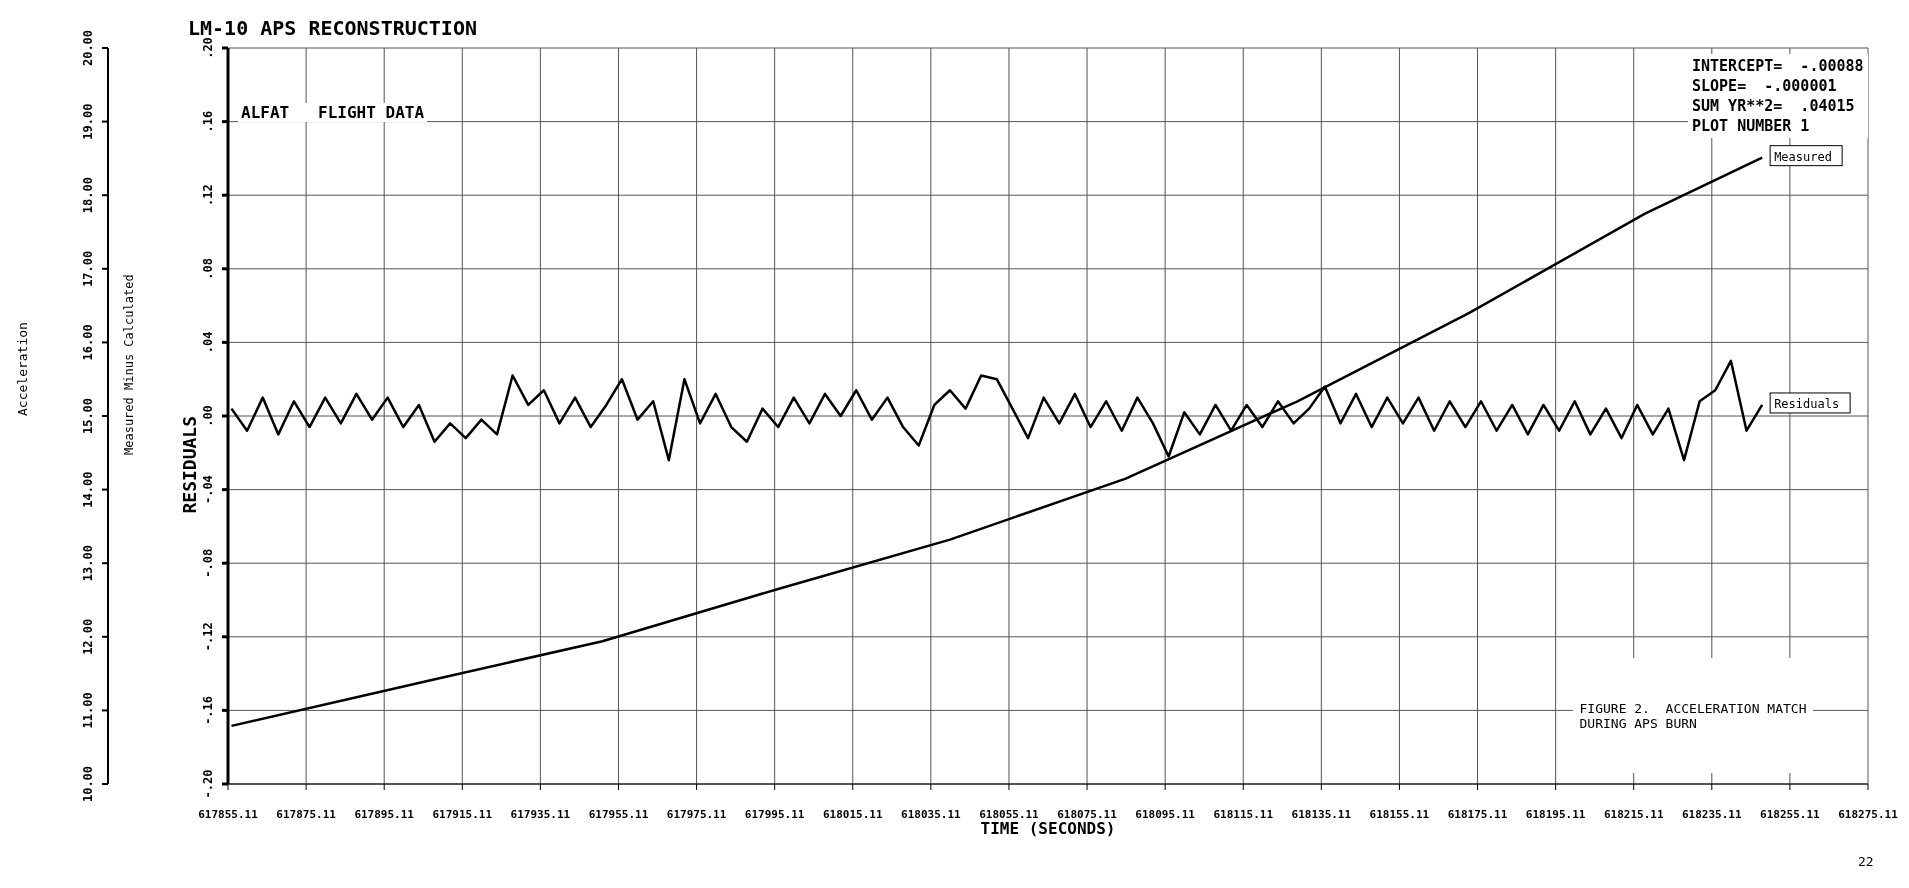 The image size is (1909, 888). I want to click on y-tick-label: 11.00, so click(88, 710).